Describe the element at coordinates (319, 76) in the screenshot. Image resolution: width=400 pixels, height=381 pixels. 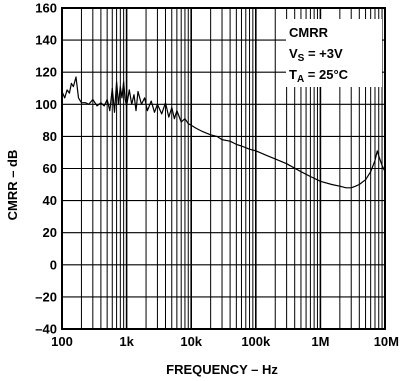
I see `annotation-temperature: TA = 25°C` at that location.